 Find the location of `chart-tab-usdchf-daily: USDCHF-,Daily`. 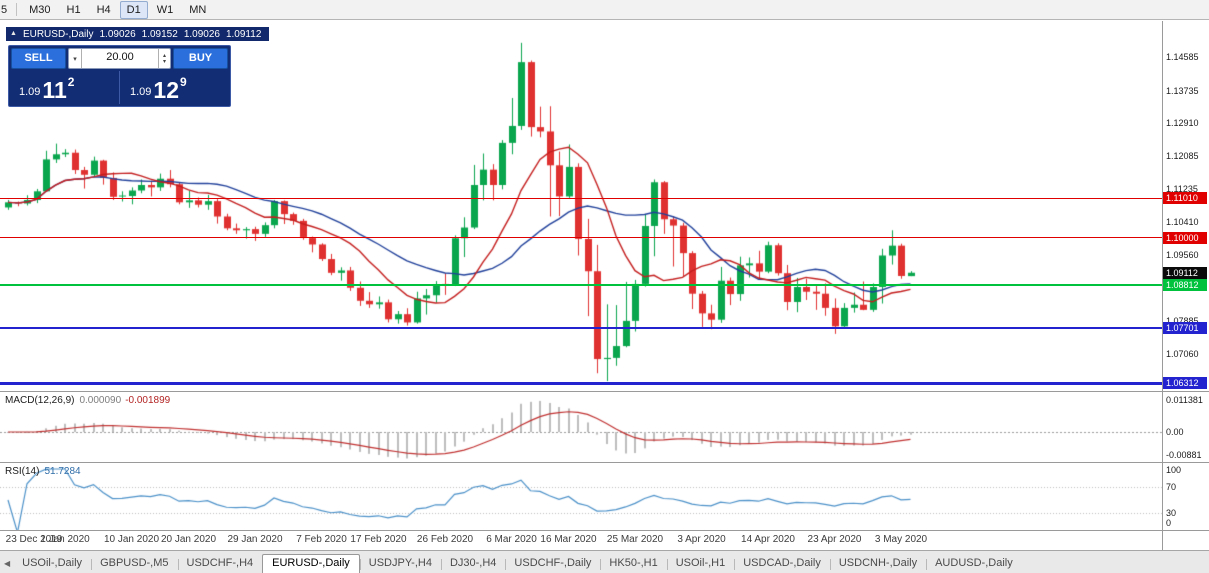

chart-tab-usdchf-daily: USDCHF-,Daily is located at coordinates (552, 563).